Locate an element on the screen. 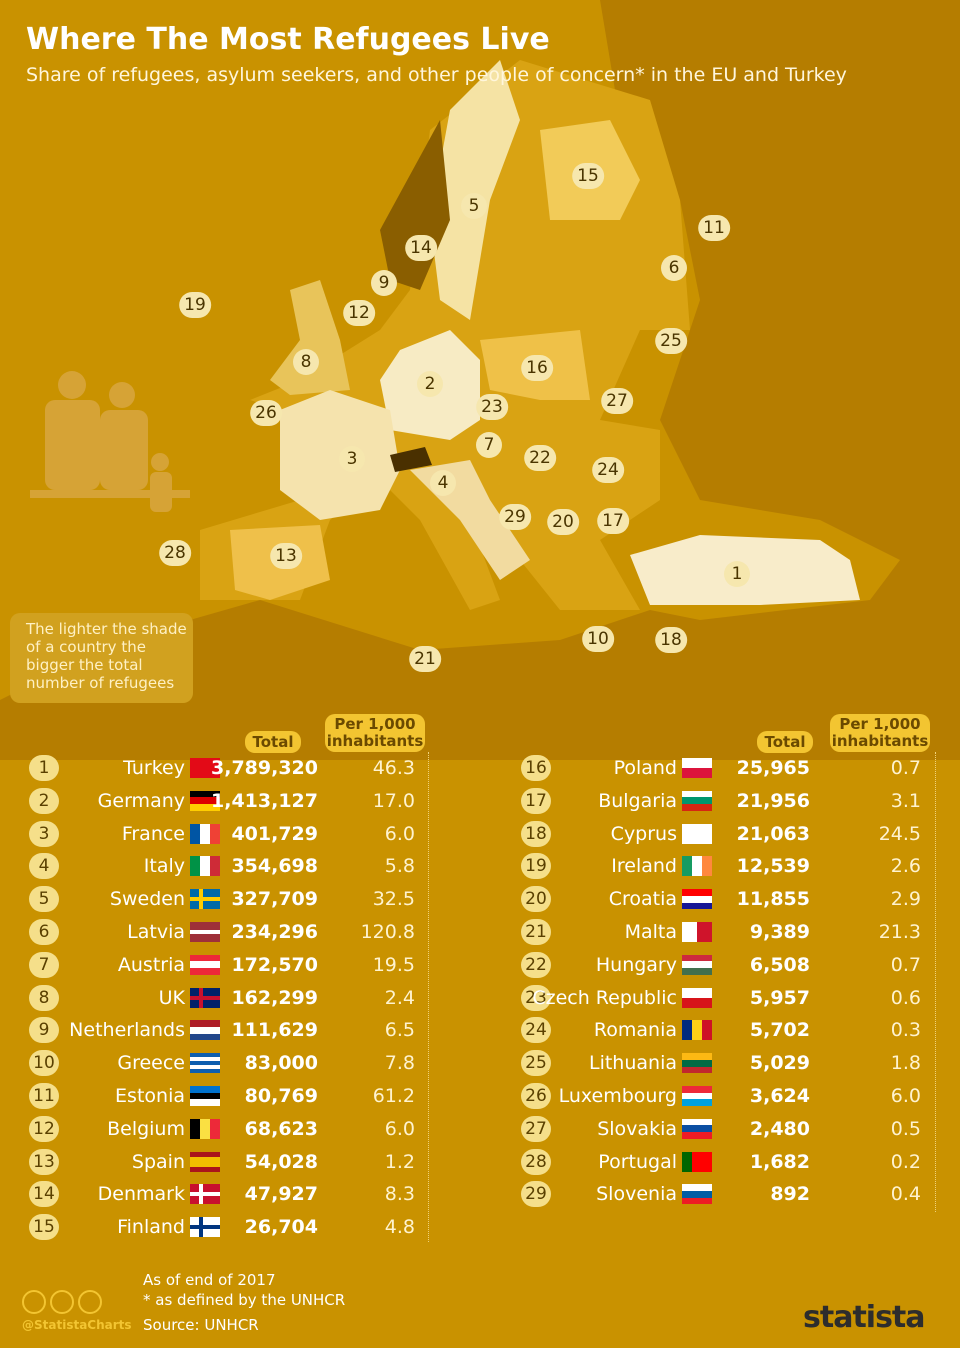 The width and height of the screenshot is (960, 1348). rank: 7 is located at coordinates (44, 964).